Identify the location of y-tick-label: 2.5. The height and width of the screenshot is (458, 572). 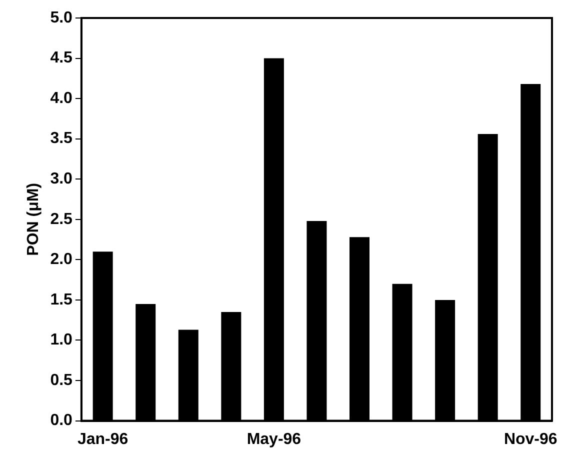
(61, 219).